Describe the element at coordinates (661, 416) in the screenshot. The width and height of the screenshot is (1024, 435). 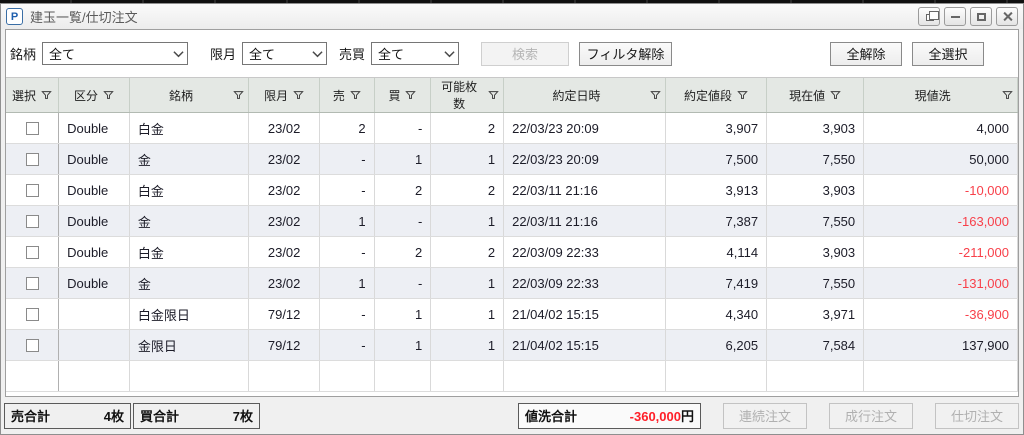
I see `mtm-total-value: -360,000円` at that location.